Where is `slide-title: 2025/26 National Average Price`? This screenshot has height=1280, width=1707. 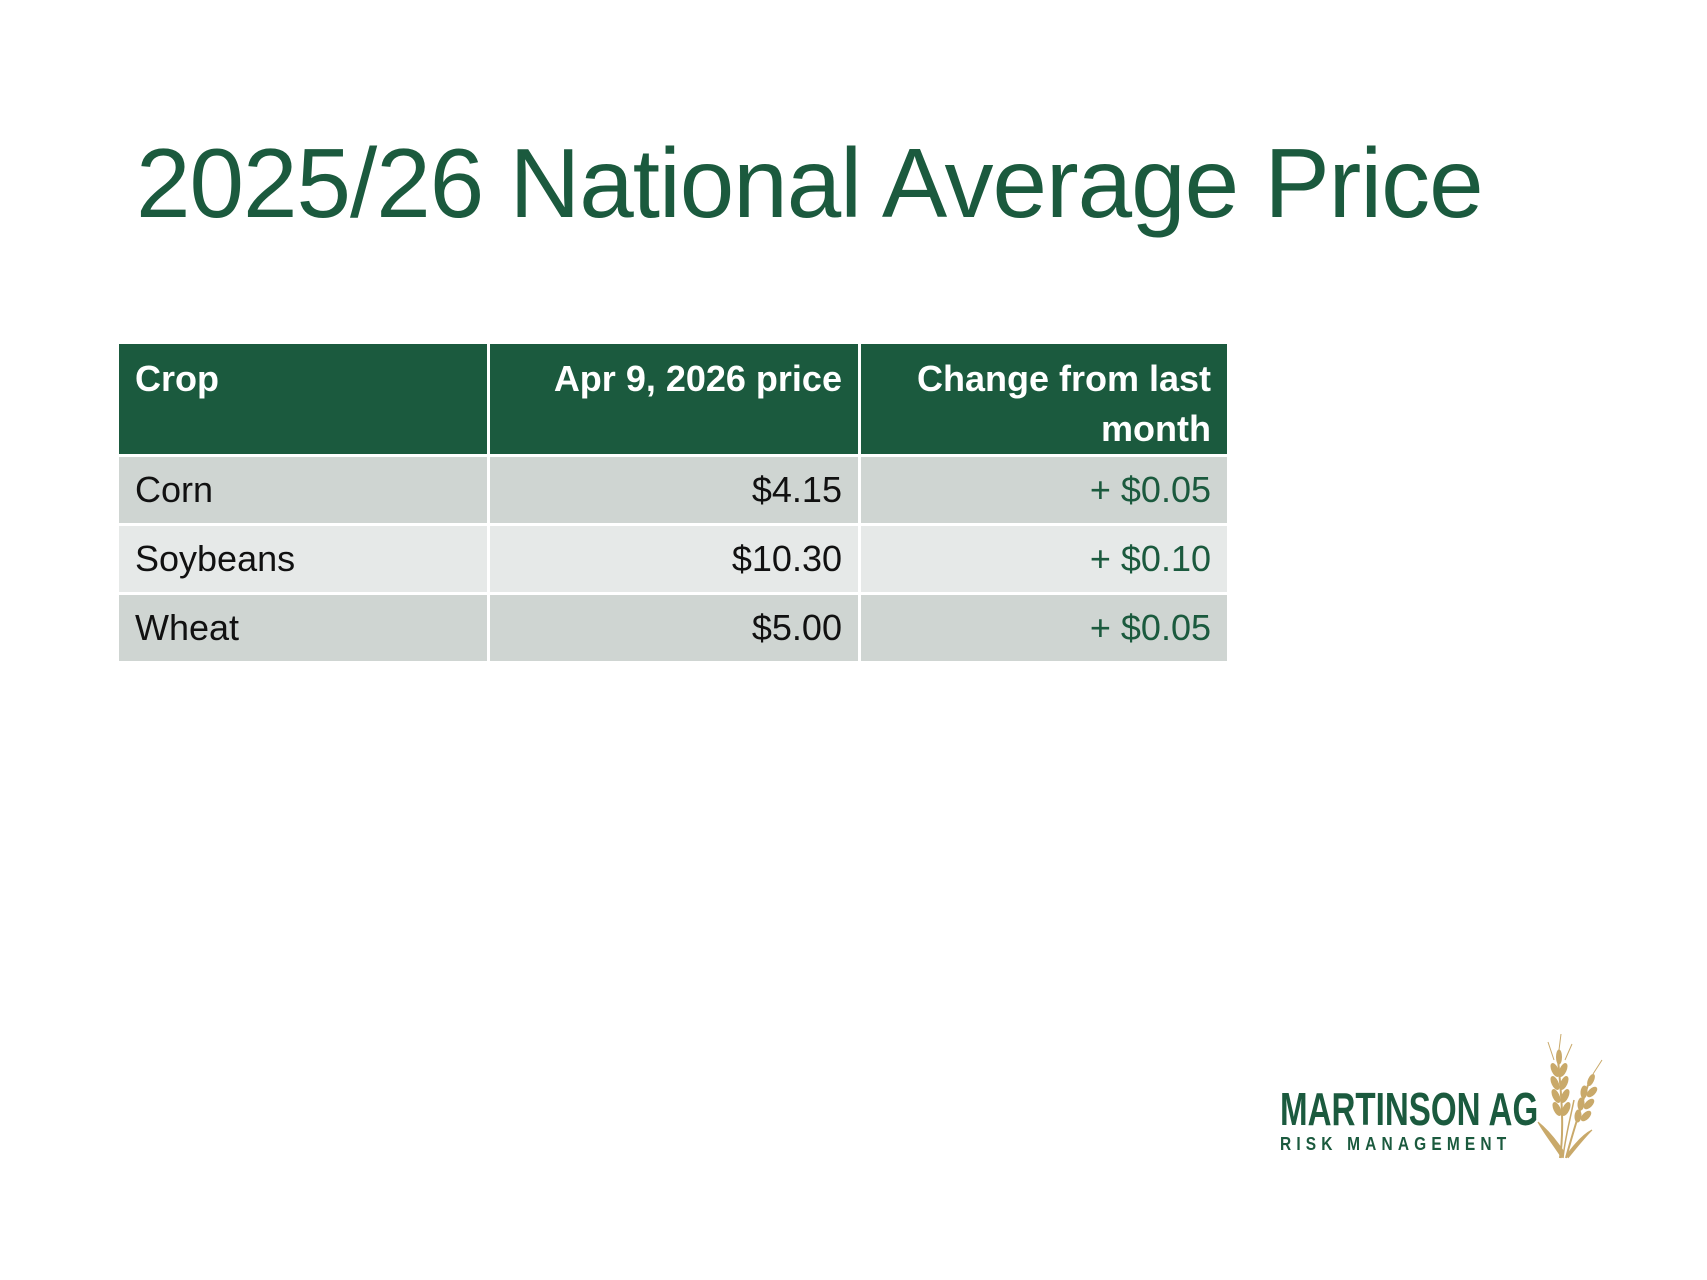
slide-title: 2025/26 National Average Price is located at coordinates (810, 183).